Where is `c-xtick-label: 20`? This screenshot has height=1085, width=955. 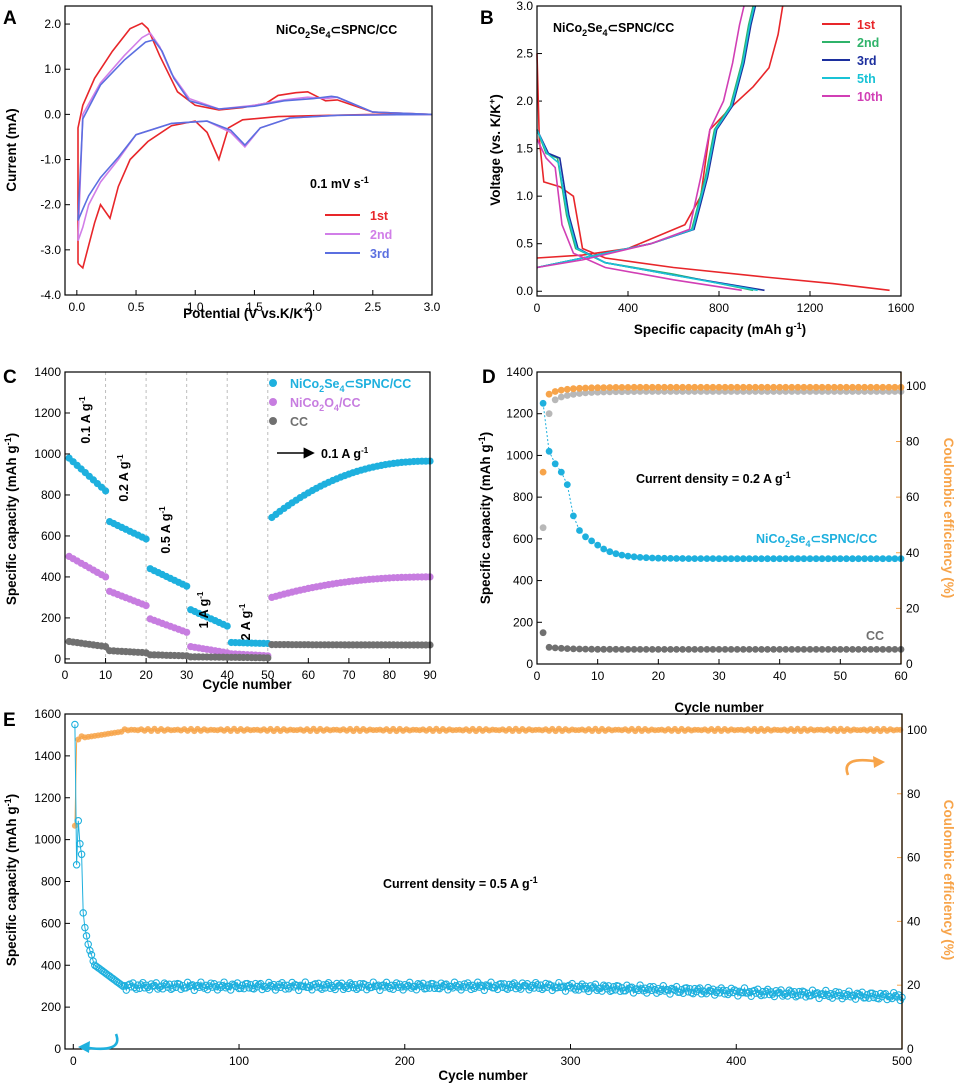
c-xtick-label: 20 is located at coordinates (146, 675).